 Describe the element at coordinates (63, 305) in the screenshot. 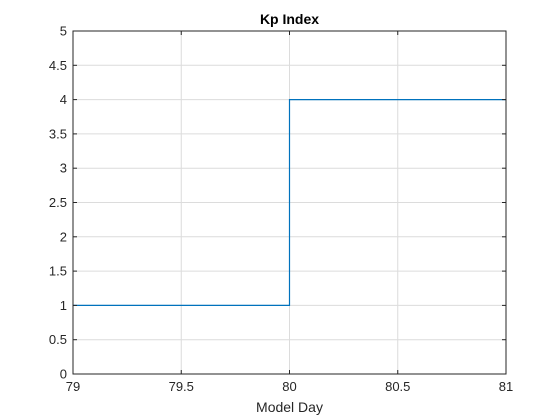

I see `y-tick-label: 1` at that location.